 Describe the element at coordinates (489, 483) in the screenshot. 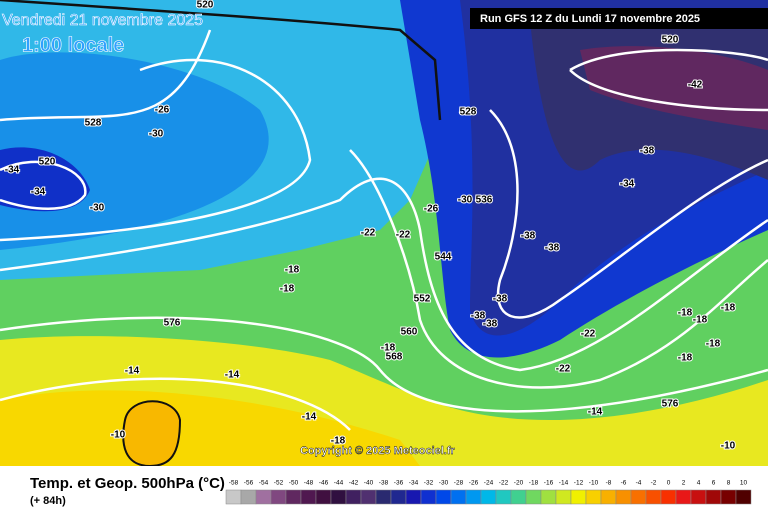

I see `legend-value: -24` at that location.